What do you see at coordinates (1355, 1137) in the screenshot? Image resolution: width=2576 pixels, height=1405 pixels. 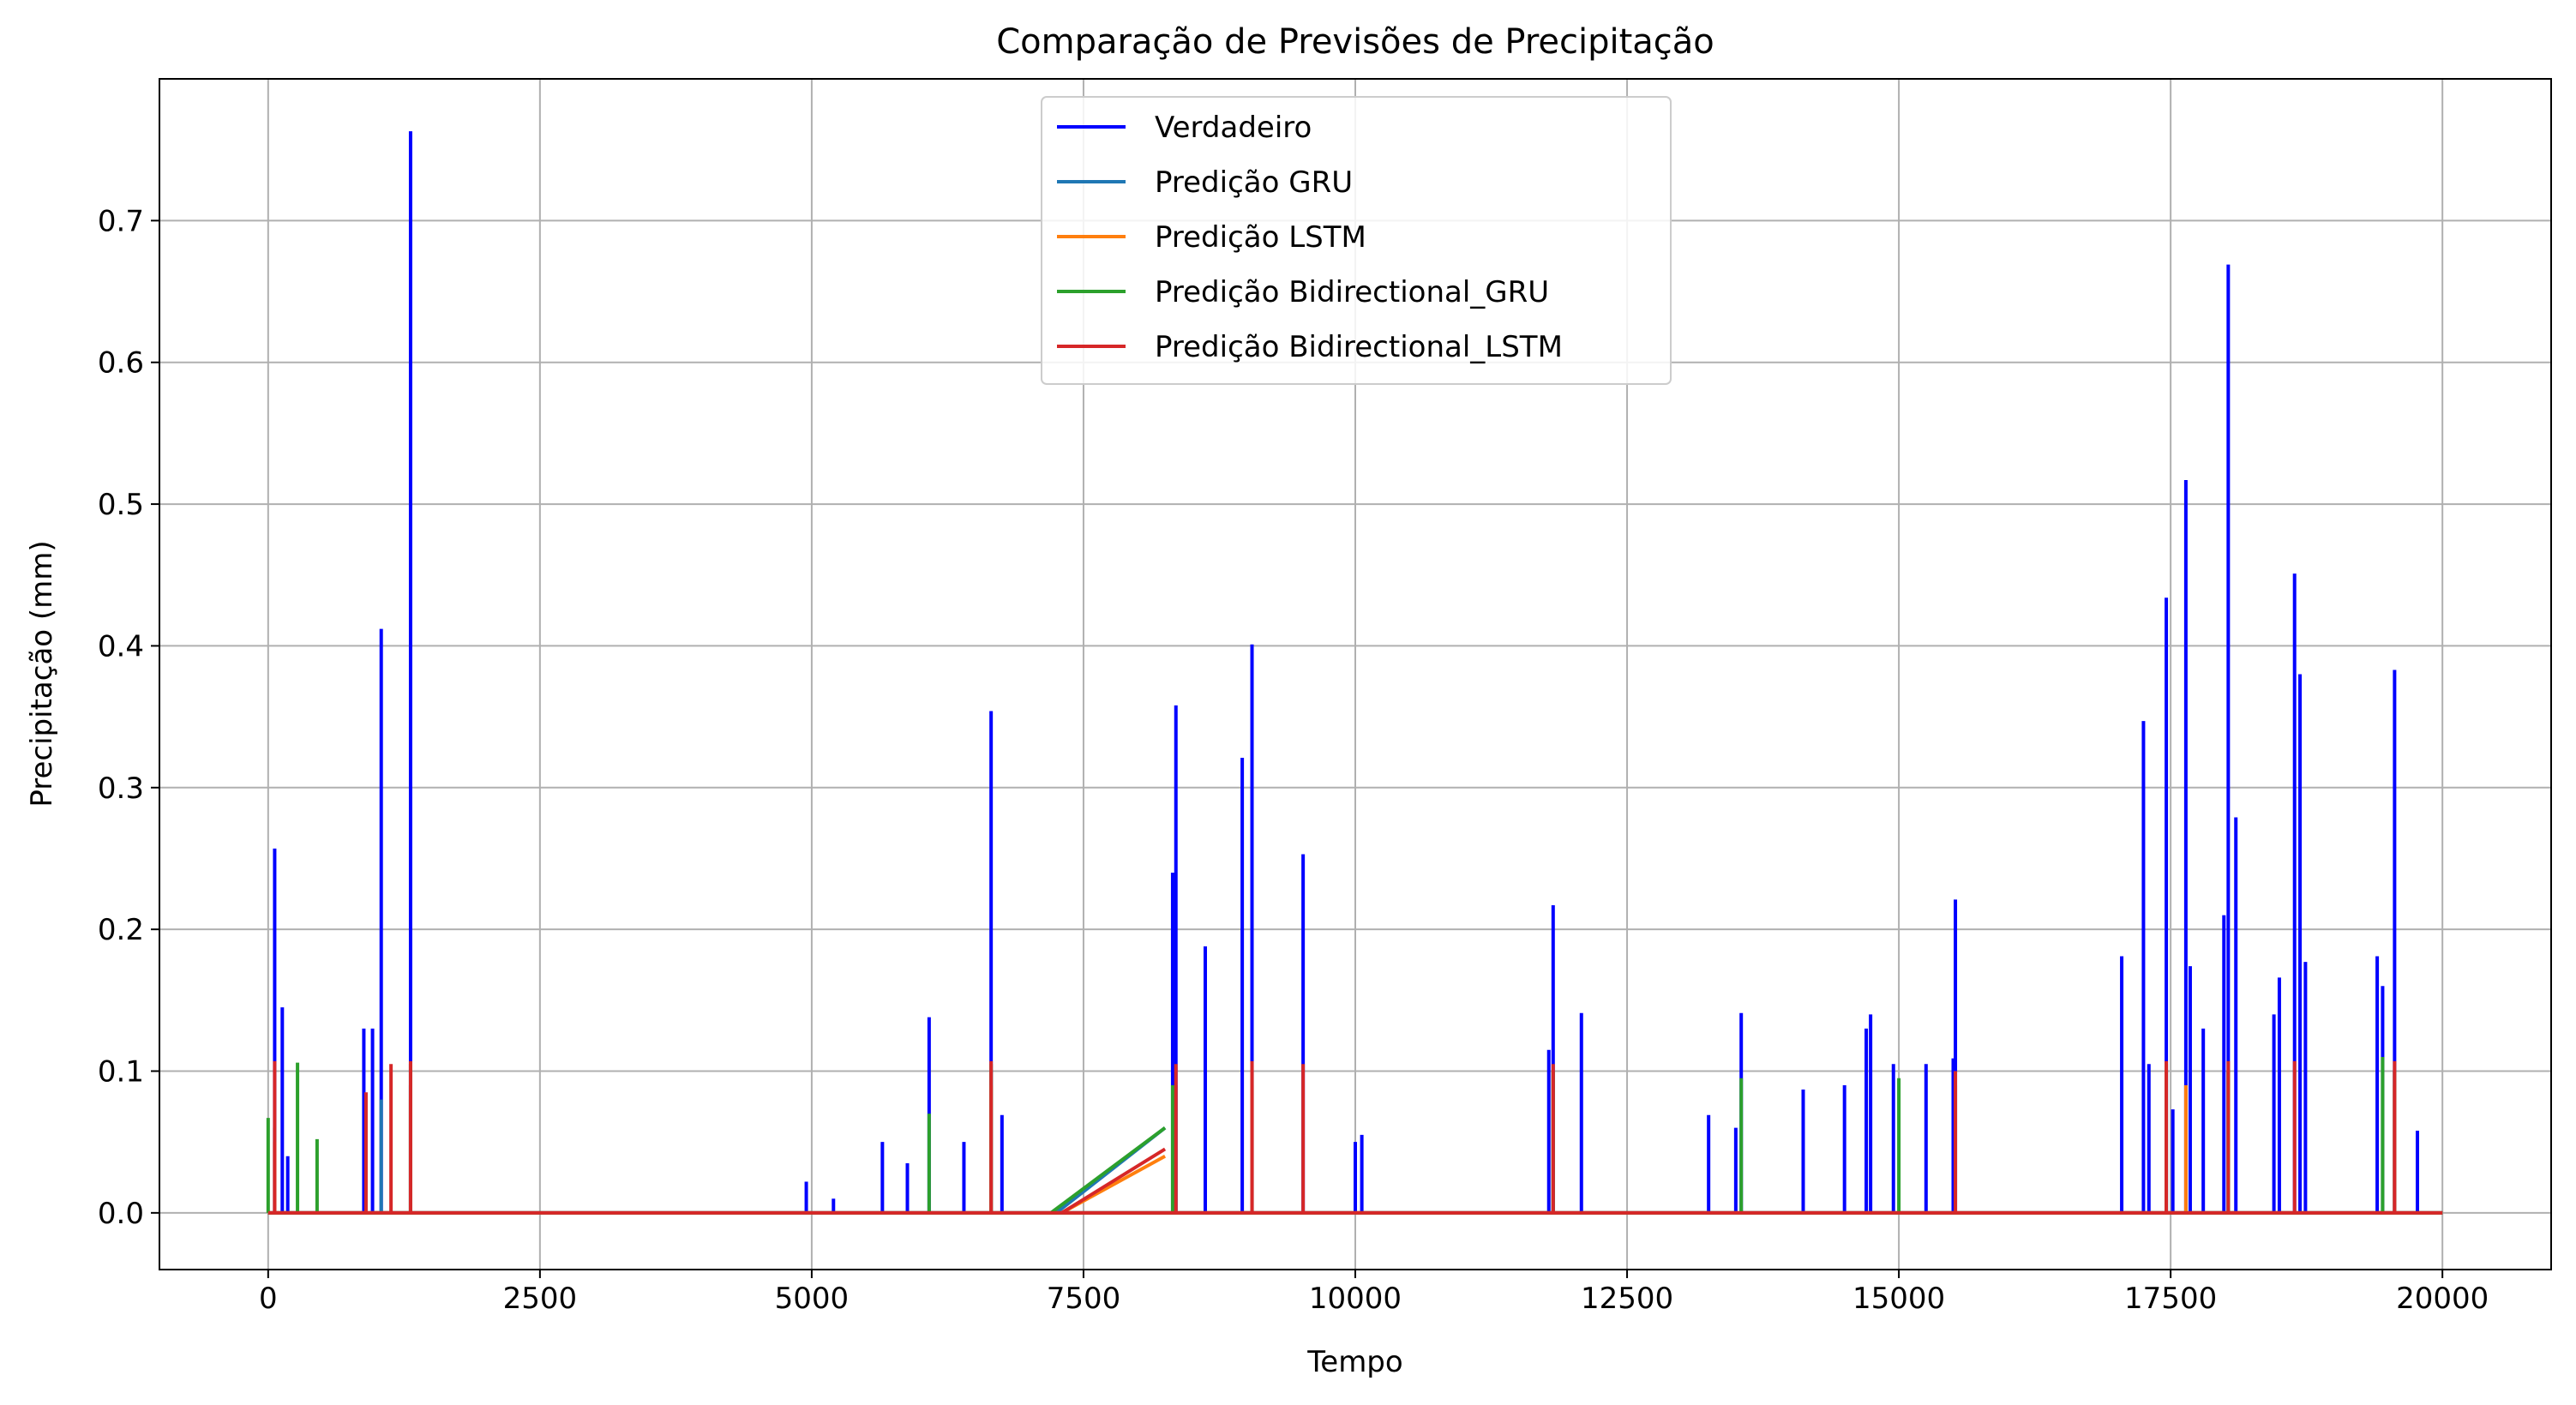 I see `series-predicao-bidirectional-lstm` at bounding box center [1355, 1137].